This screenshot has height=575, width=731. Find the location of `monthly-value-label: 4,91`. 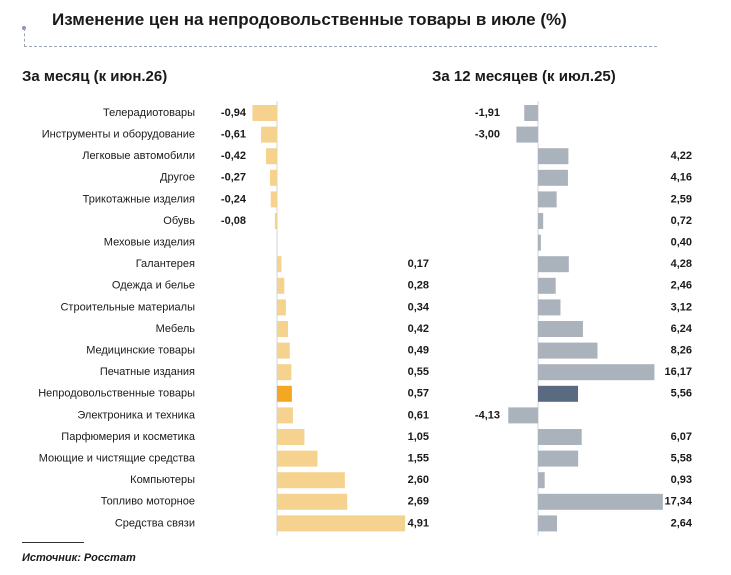

monthly-value-label: 4,91 is located at coordinates (418, 523).